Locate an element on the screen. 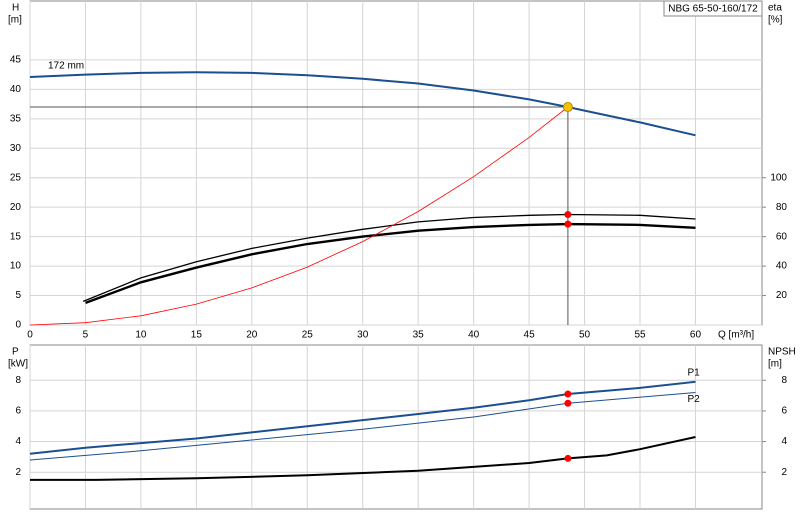  curve-label: 172 mm is located at coordinates (66, 66).